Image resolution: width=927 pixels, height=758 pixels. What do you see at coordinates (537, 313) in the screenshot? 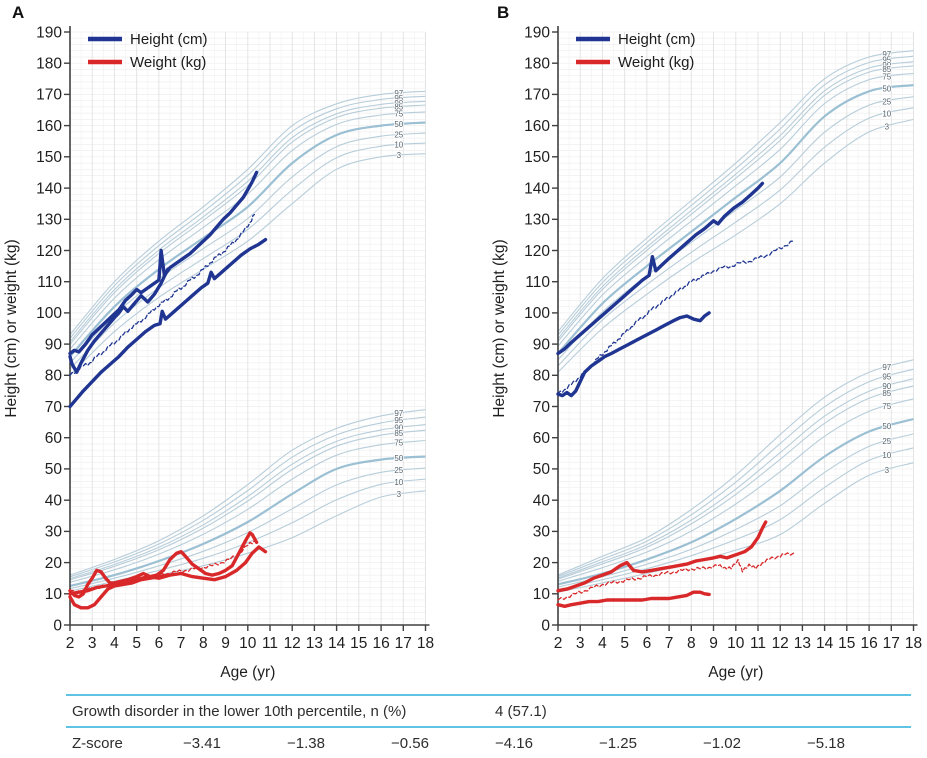
I see `y-tick-label: 100` at bounding box center [537, 313].